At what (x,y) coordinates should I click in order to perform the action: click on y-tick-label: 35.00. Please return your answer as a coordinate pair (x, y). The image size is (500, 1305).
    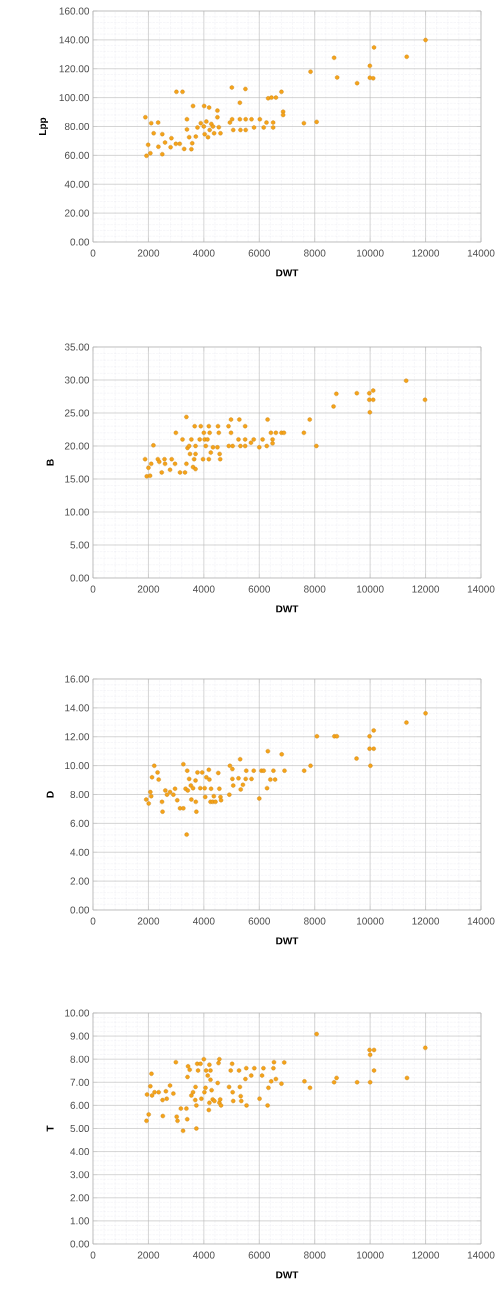
    Looking at the image, I should click on (77, 347).